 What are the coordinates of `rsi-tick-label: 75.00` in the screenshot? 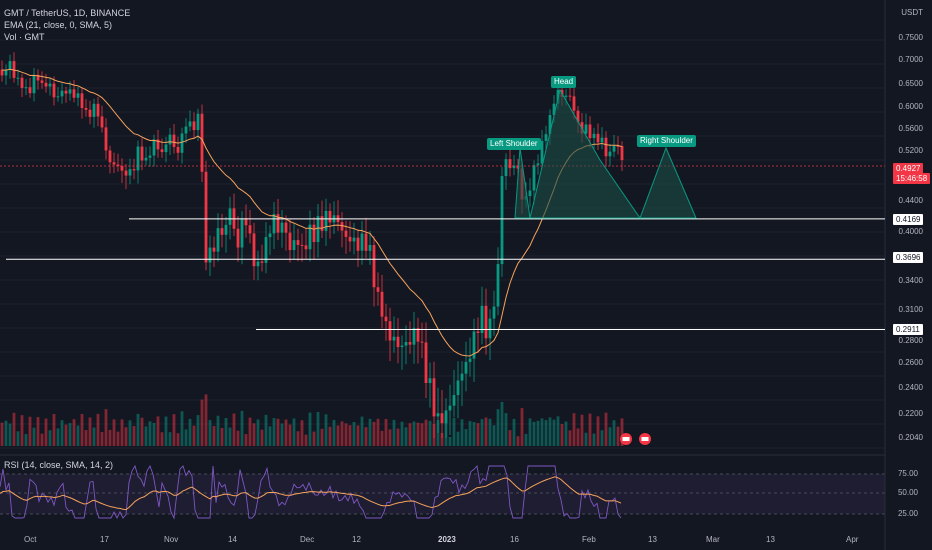 It's located at (907, 473).